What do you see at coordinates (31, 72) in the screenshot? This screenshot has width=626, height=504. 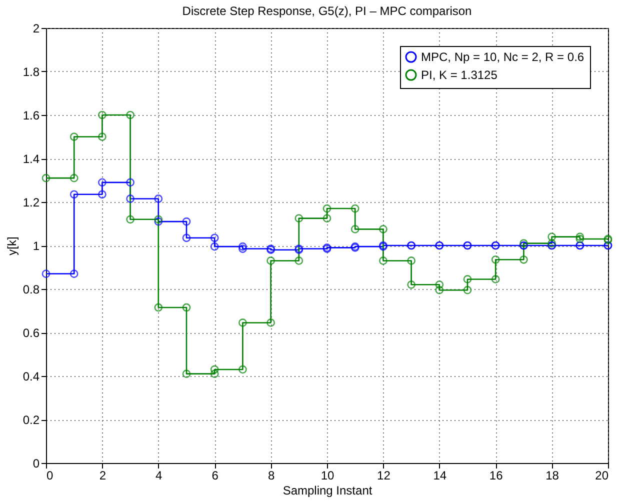 I see `y-tick-label: 1.8` at bounding box center [31, 72].